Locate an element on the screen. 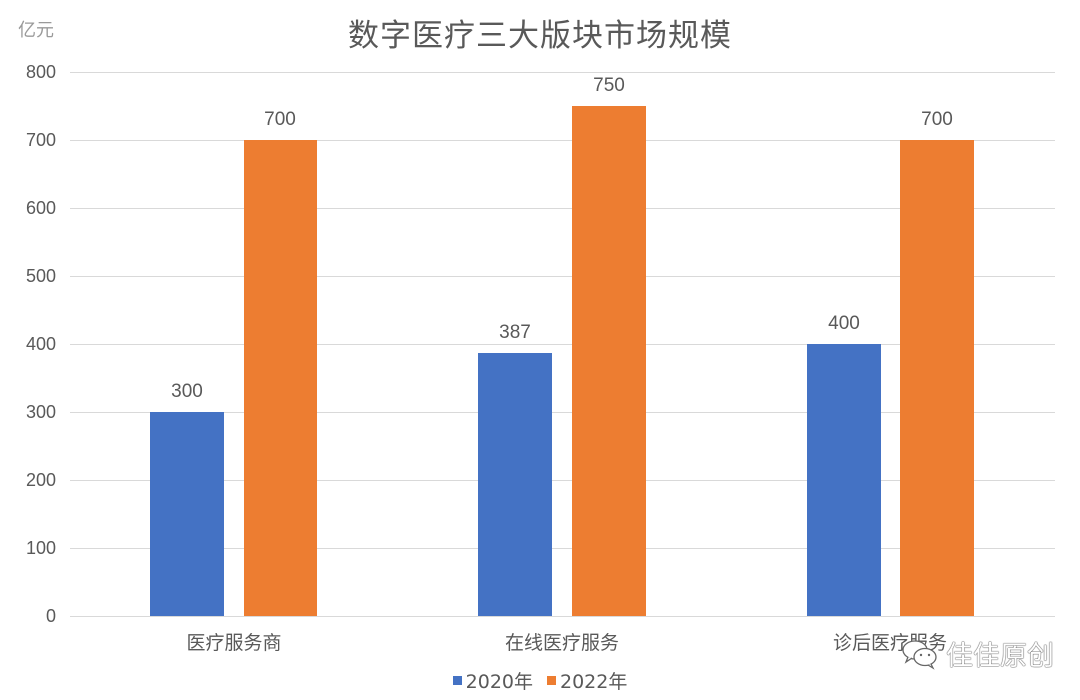 The height and width of the screenshot is (700, 1080). y-tick-300: 300 is located at coordinates (40, 412).